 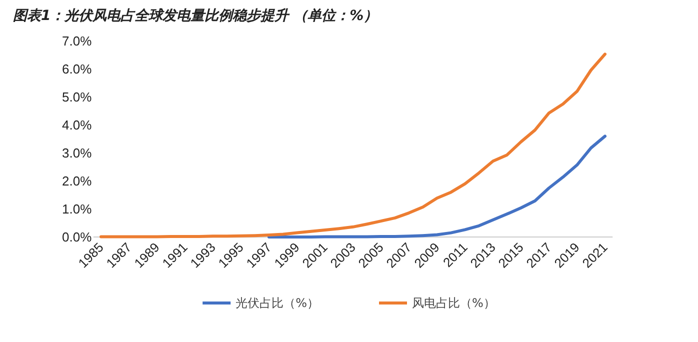 What do you see at coordinates (77, 125) in the screenshot?
I see `y-tick-label: 4.0%` at bounding box center [77, 125].